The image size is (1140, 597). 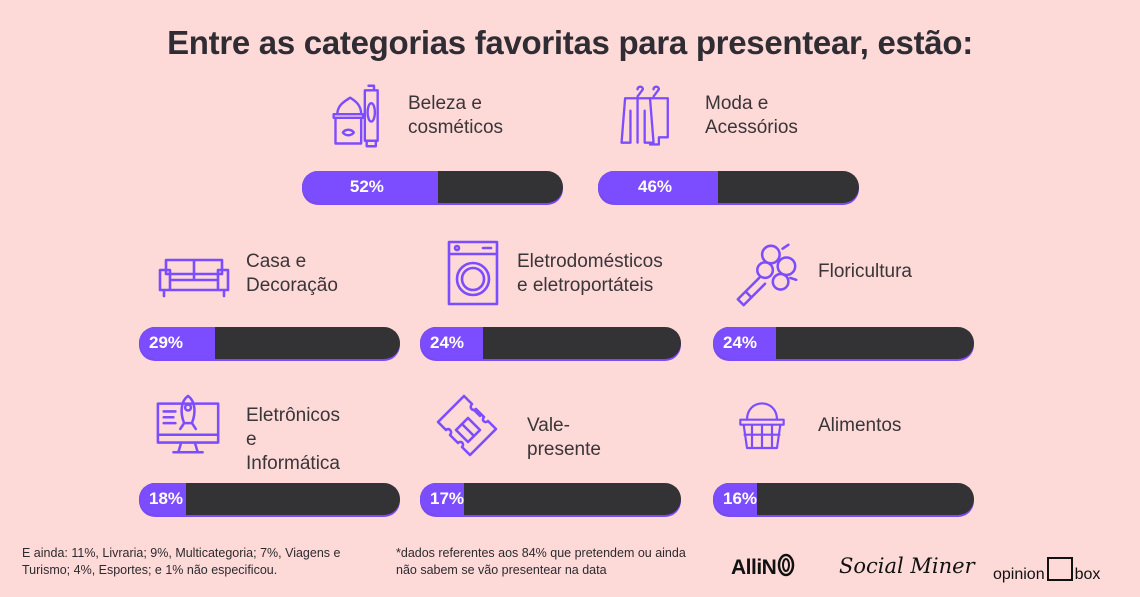 What do you see at coordinates (564, 437) in the screenshot?
I see `category-label: Vale-presente` at bounding box center [564, 437].